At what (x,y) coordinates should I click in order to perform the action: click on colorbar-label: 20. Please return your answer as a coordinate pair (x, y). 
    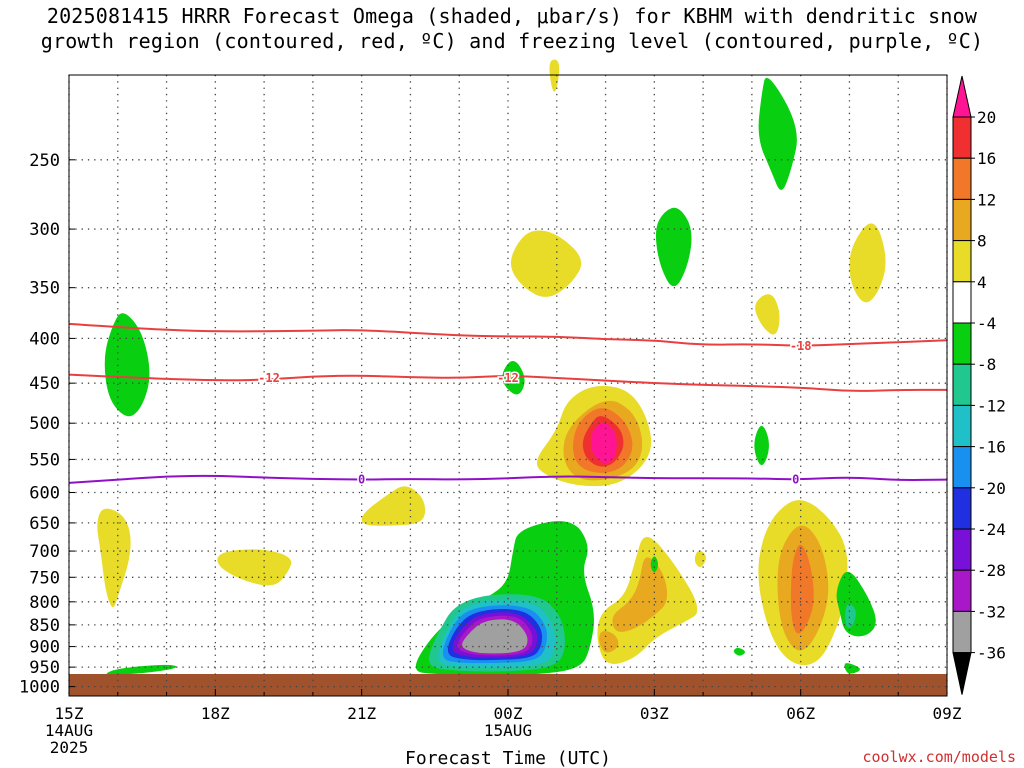
    Looking at the image, I should click on (986, 117).